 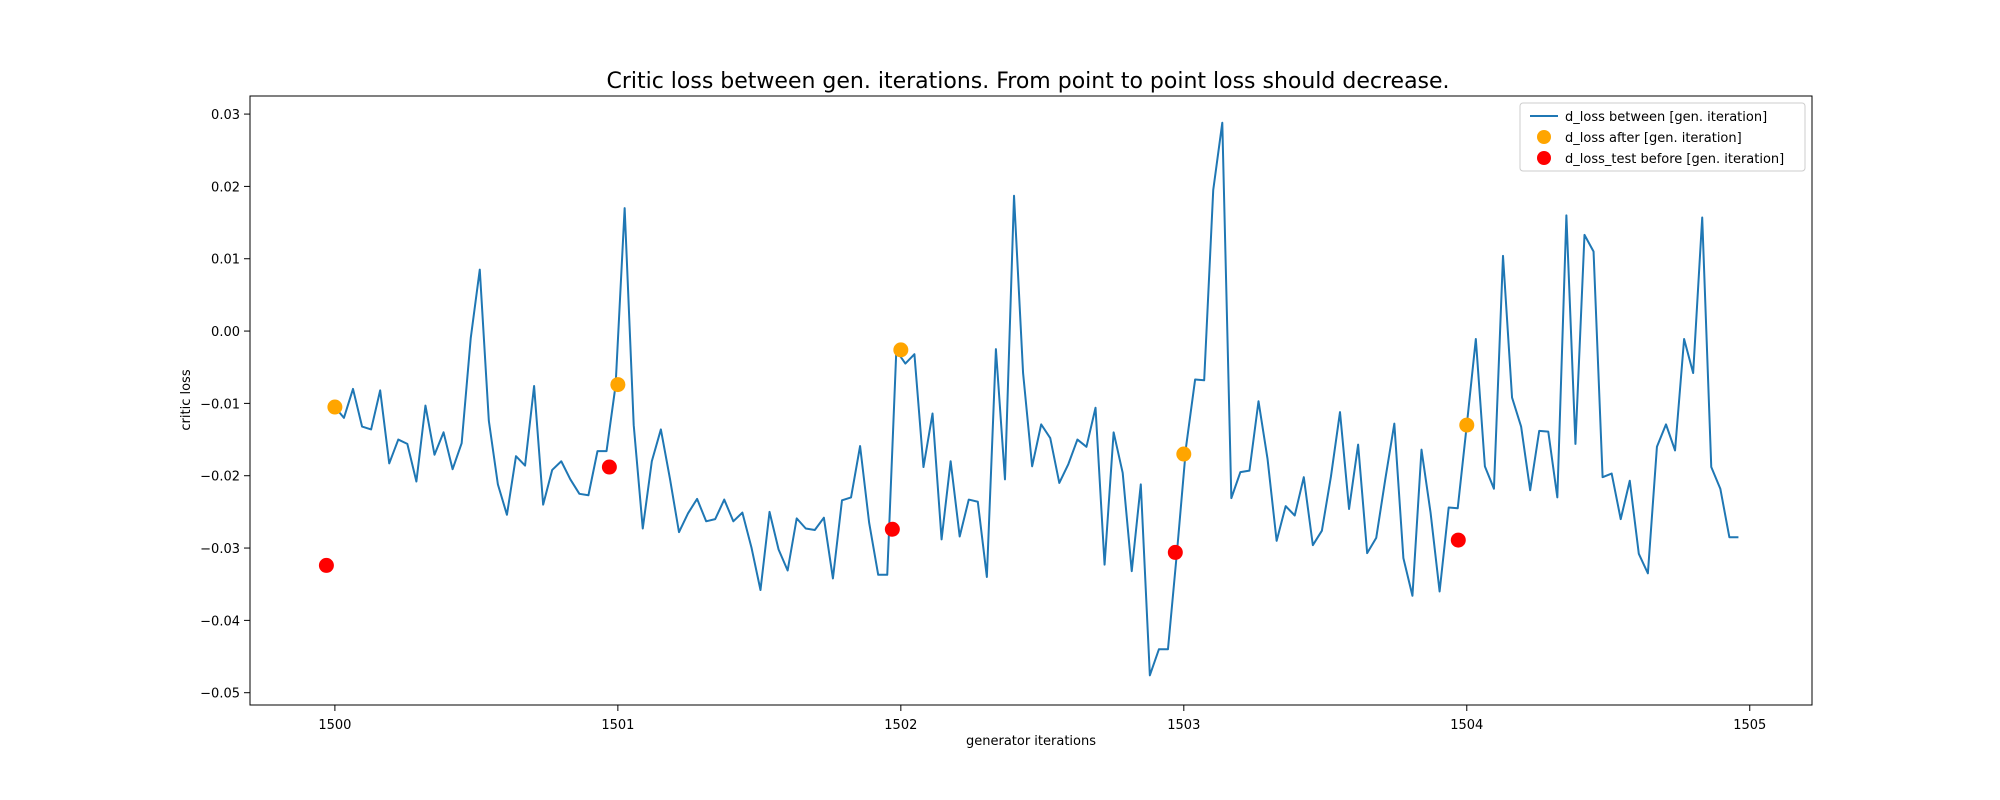 What do you see at coordinates (225, 115) in the screenshot?
I see `y-tick-label: 0.03` at bounding box center [225, 115].